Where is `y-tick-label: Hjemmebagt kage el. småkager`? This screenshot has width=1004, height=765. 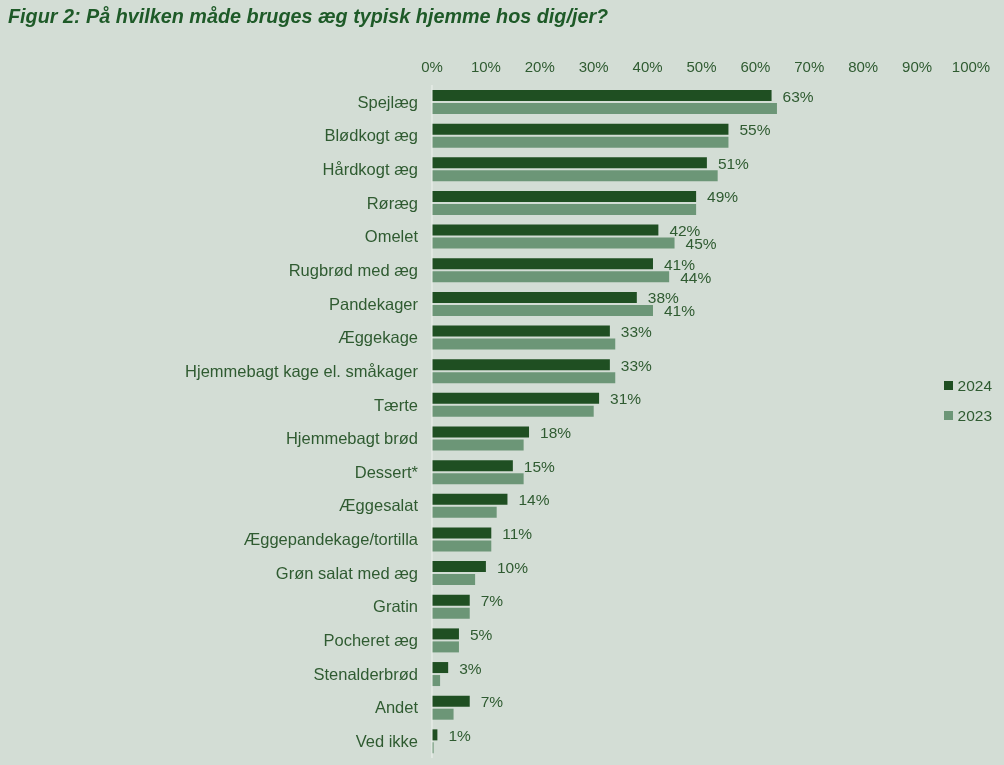 y-tick-label: Hjemmebagt kage el. småkager is located at coordinates (302, 370).